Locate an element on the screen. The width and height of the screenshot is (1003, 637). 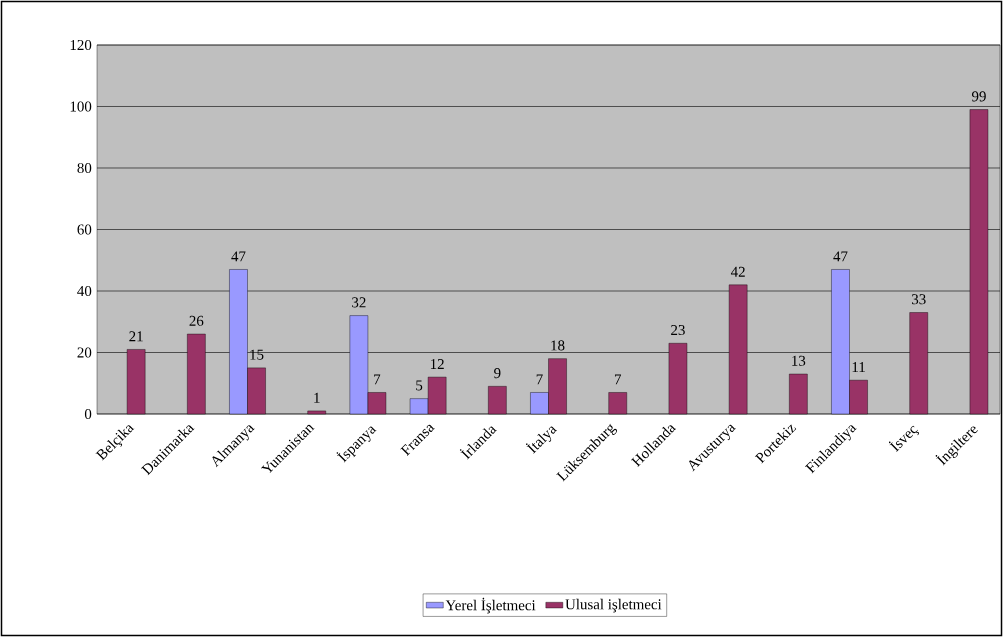
data-label: 1 is located at coordinates (317, 397).